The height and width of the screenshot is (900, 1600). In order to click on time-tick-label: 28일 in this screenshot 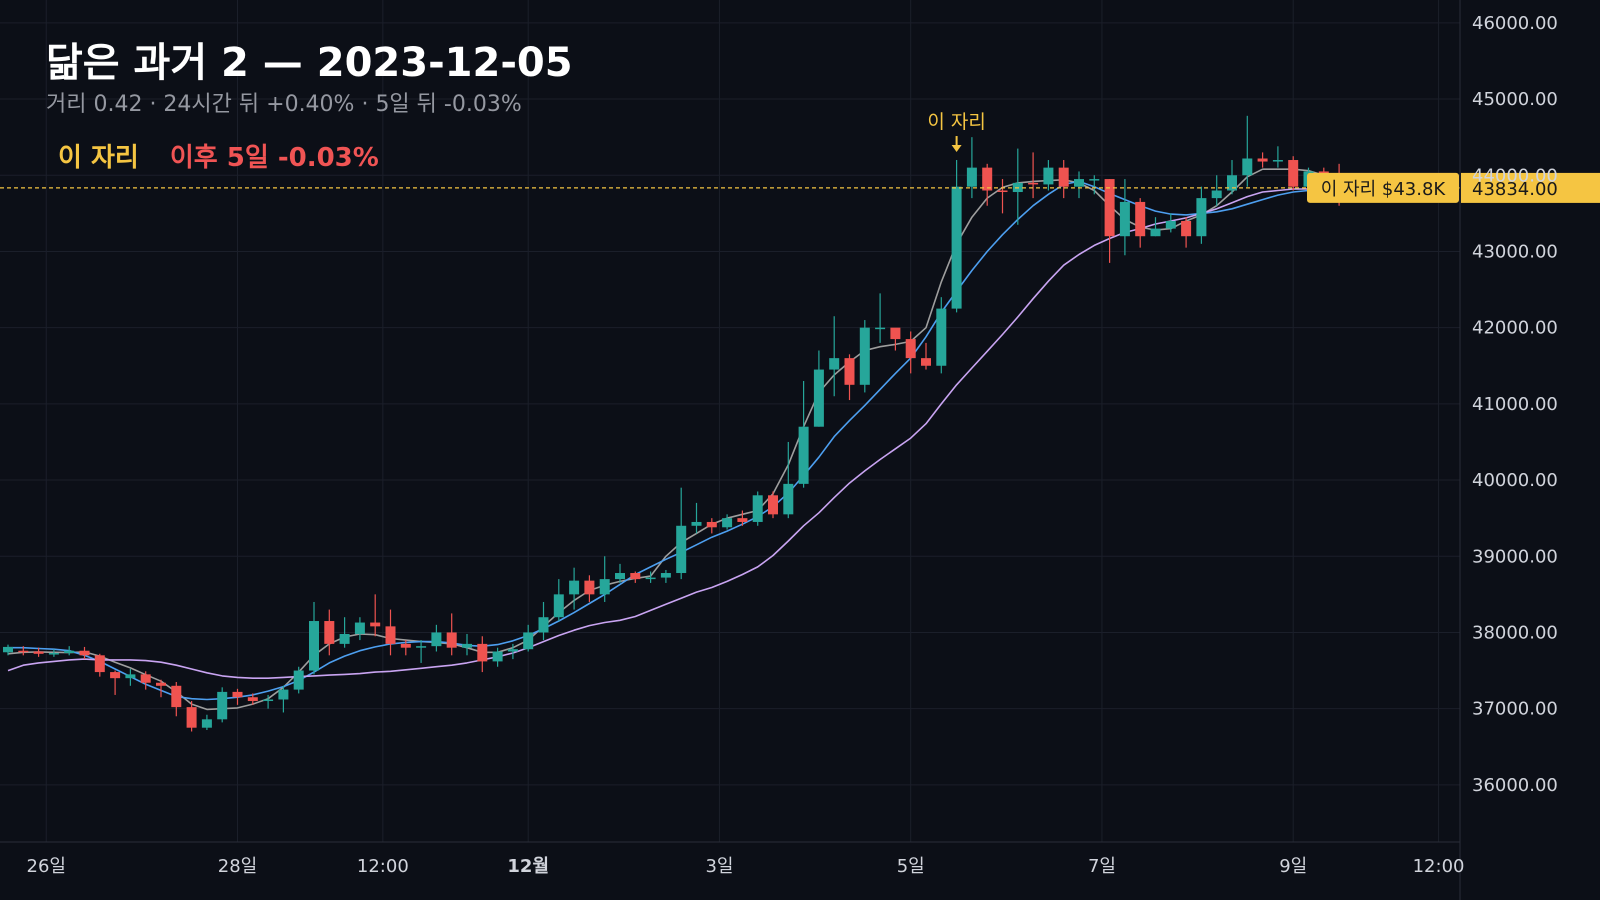, I will do `click(237, 866)`.